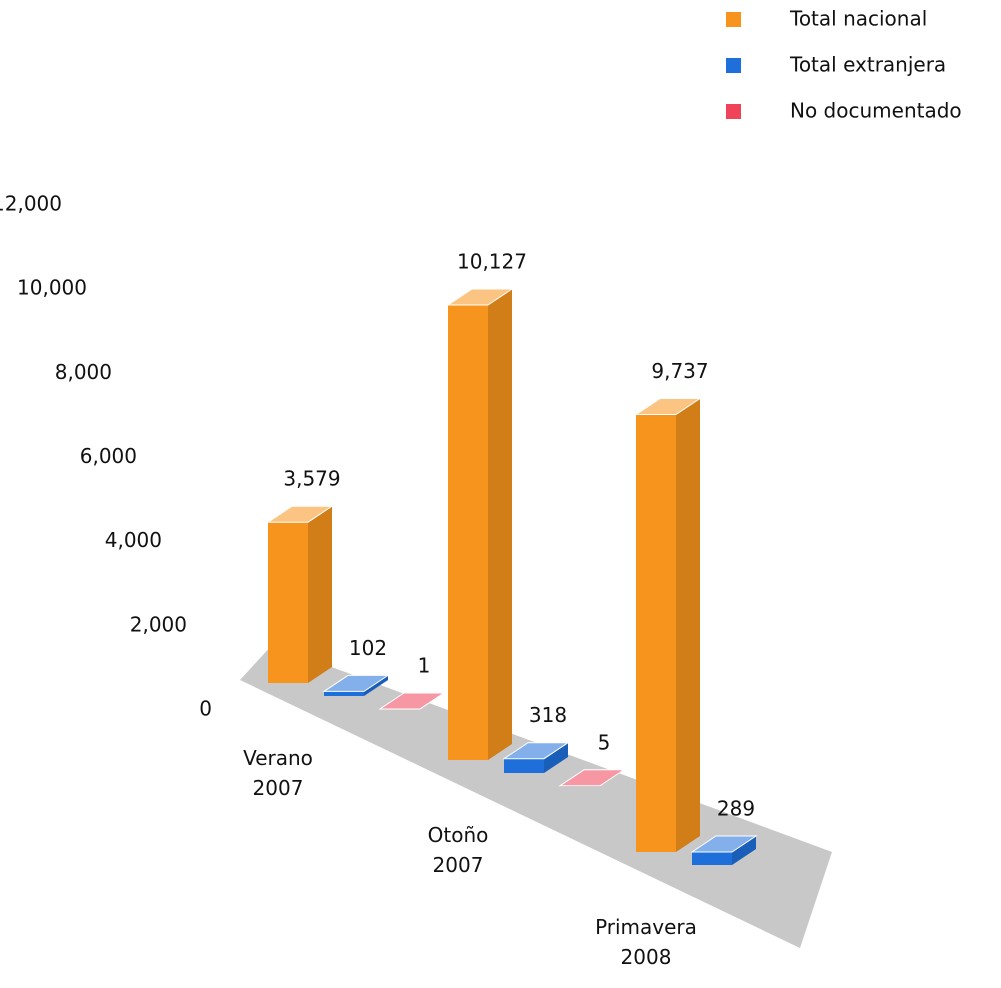 The height and width of the screenshot is (988, 1001). Describe the element at coordinates (424, 665) in the screenshot. I see `value-label: 1` at that location.